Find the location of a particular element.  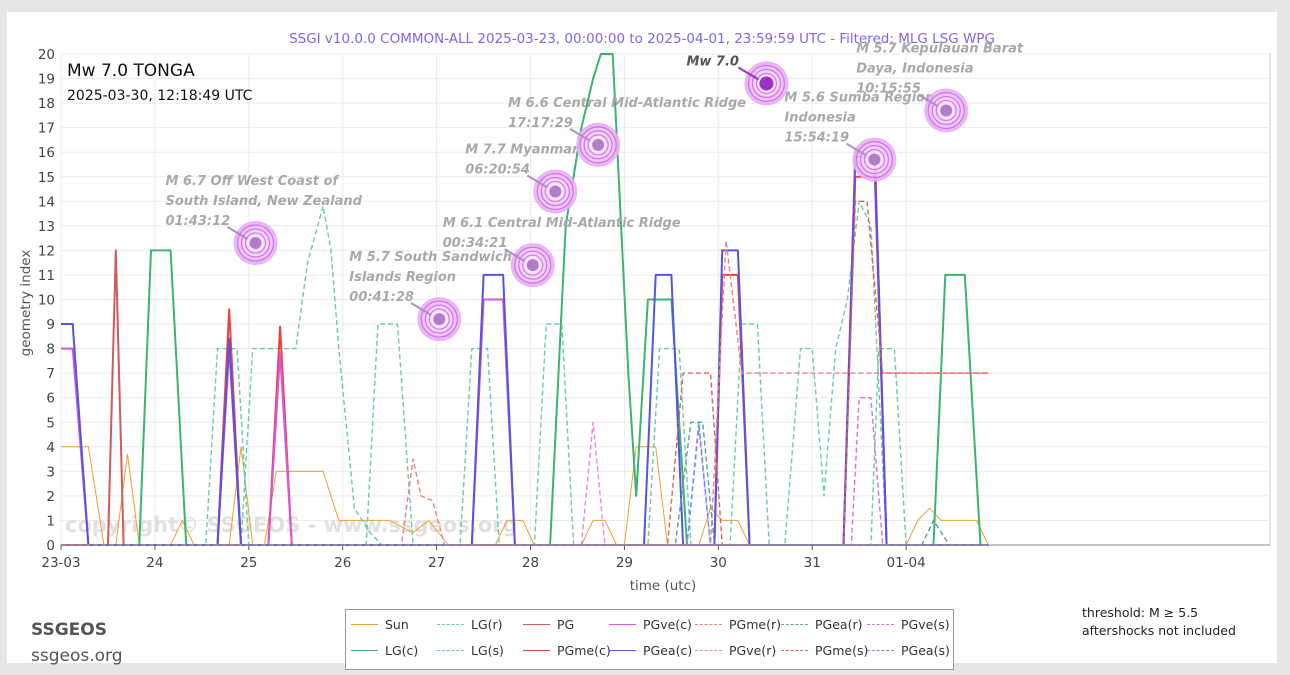

x-tick-label: 26 is located at coordinates (342, 563).